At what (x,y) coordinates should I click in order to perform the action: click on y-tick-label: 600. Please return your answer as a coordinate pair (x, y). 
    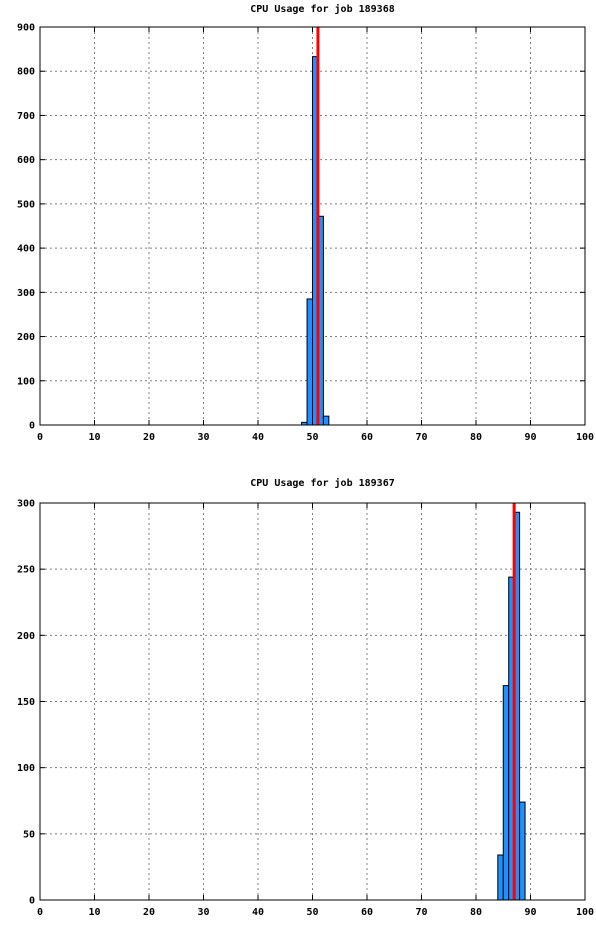
    Looking at the image, I should click on (26, 160).